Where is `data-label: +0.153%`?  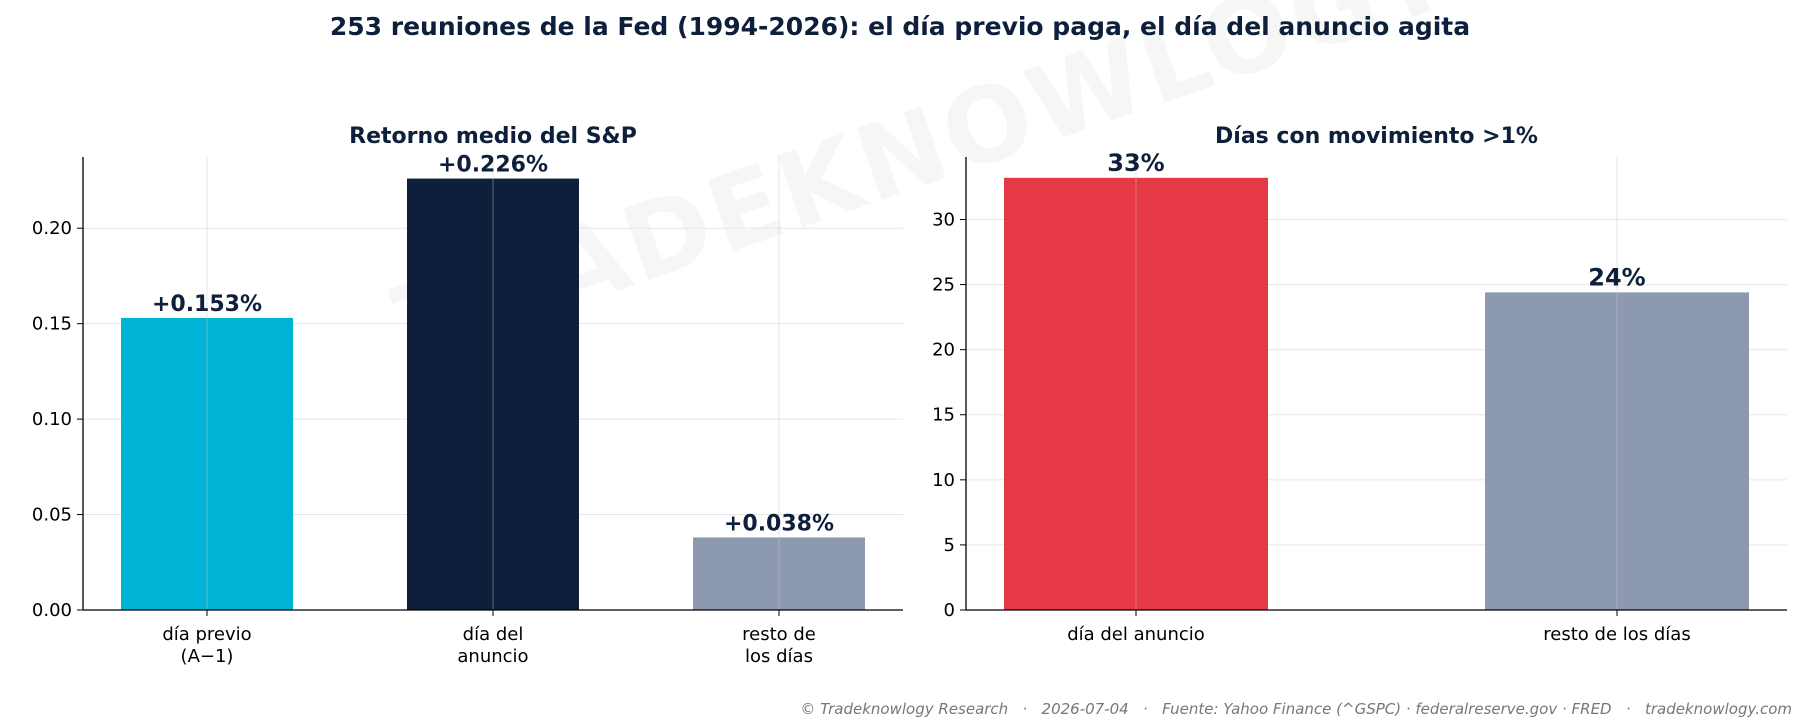
data-label: +0.153% is located at coordinates (207, 304).